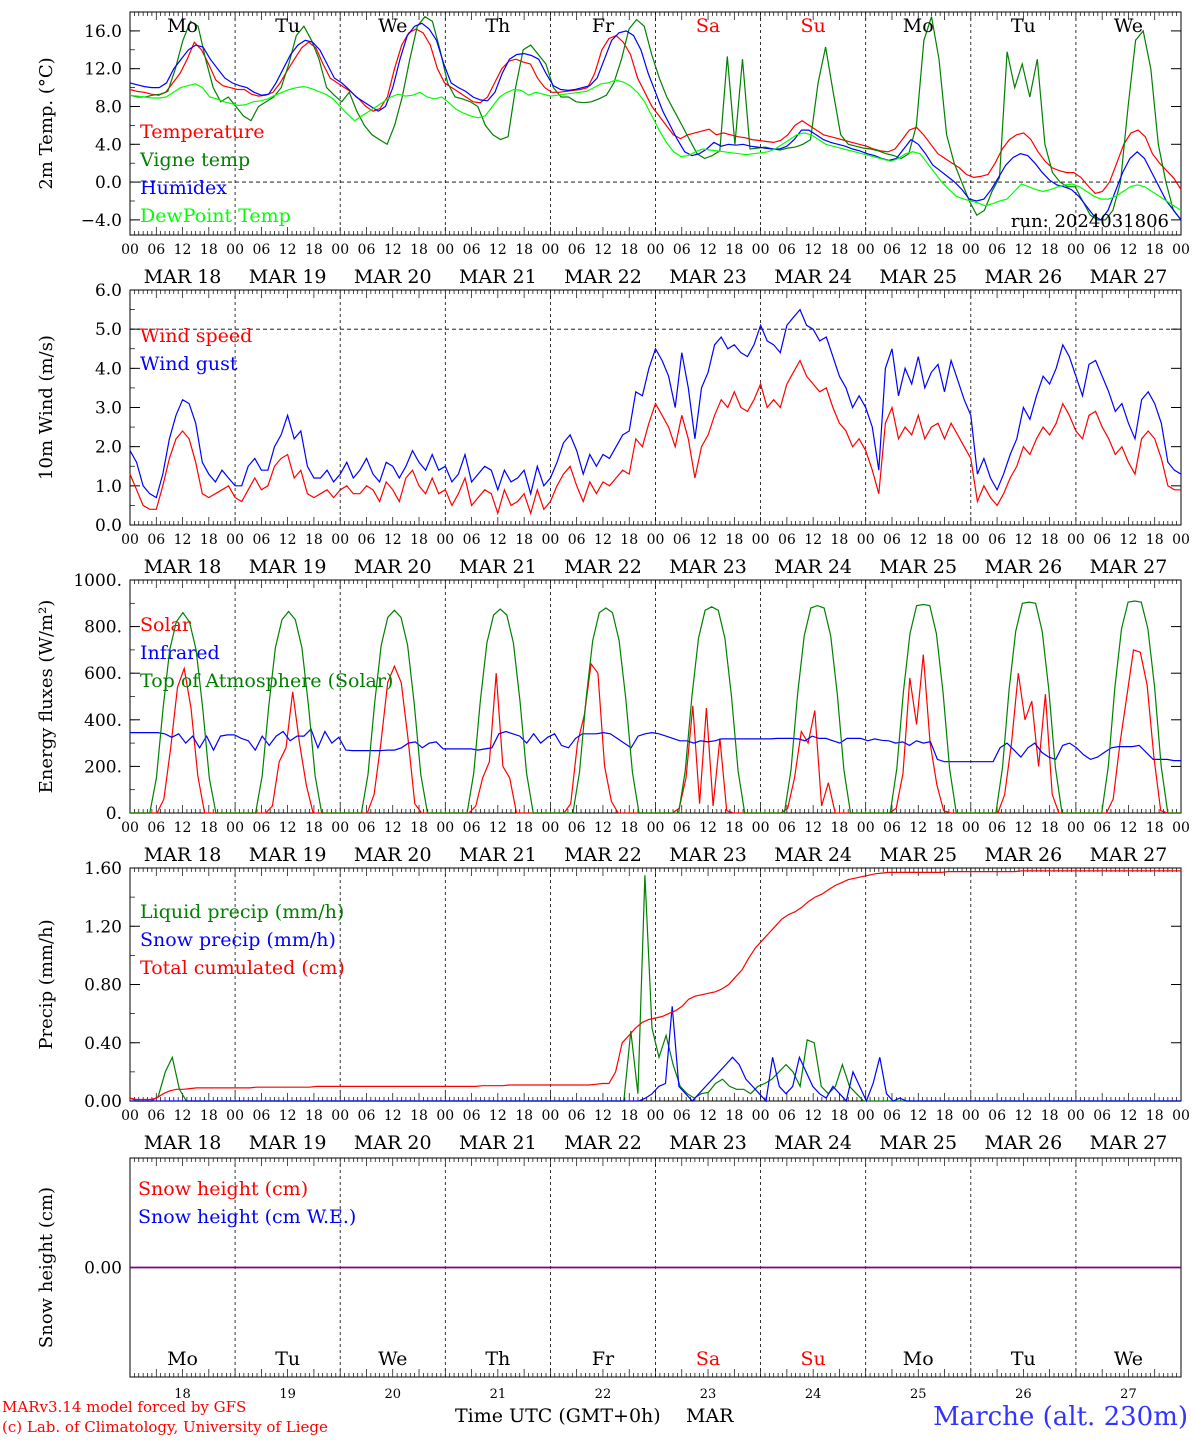  I want to click on legend-entry: Snow precip (mm/h), so click(238, 940).